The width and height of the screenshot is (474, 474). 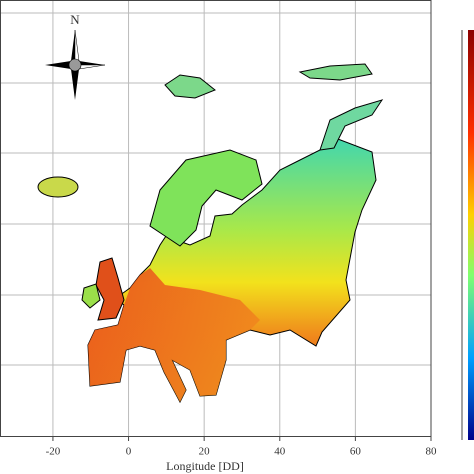 I want to click on x-tick-label: 40, so click(x=280, y=452).